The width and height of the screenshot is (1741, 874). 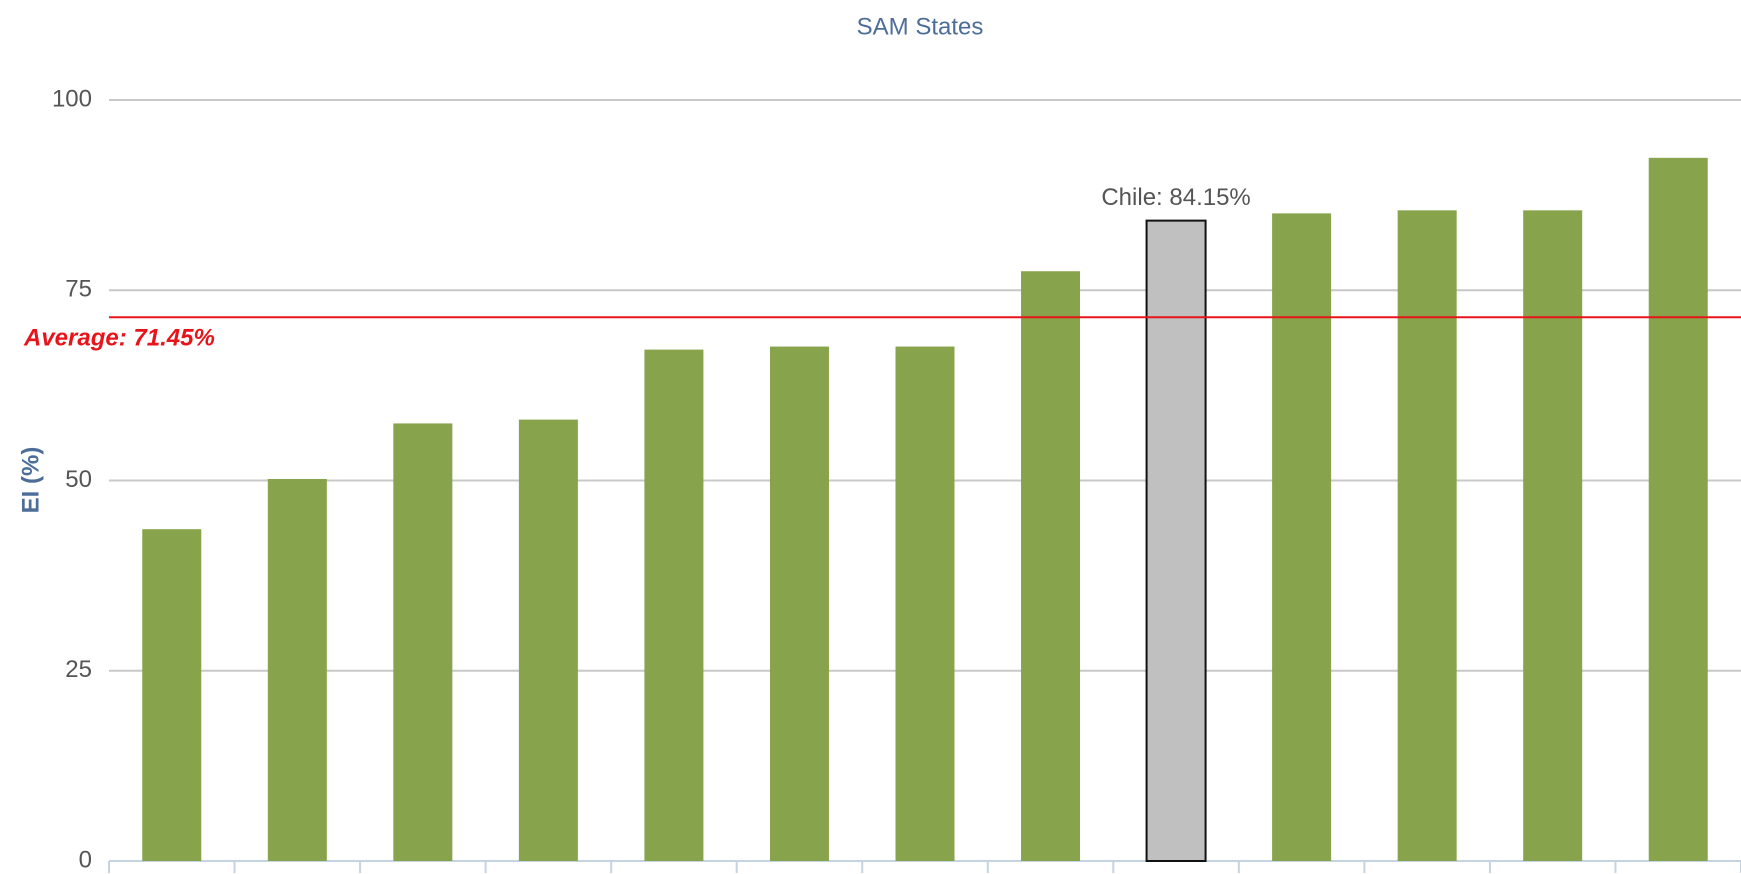 What do you see at coordinates (85, 859) in the screenshot?
I see `y-tick-label: 0` at bounding box center [85, 859].